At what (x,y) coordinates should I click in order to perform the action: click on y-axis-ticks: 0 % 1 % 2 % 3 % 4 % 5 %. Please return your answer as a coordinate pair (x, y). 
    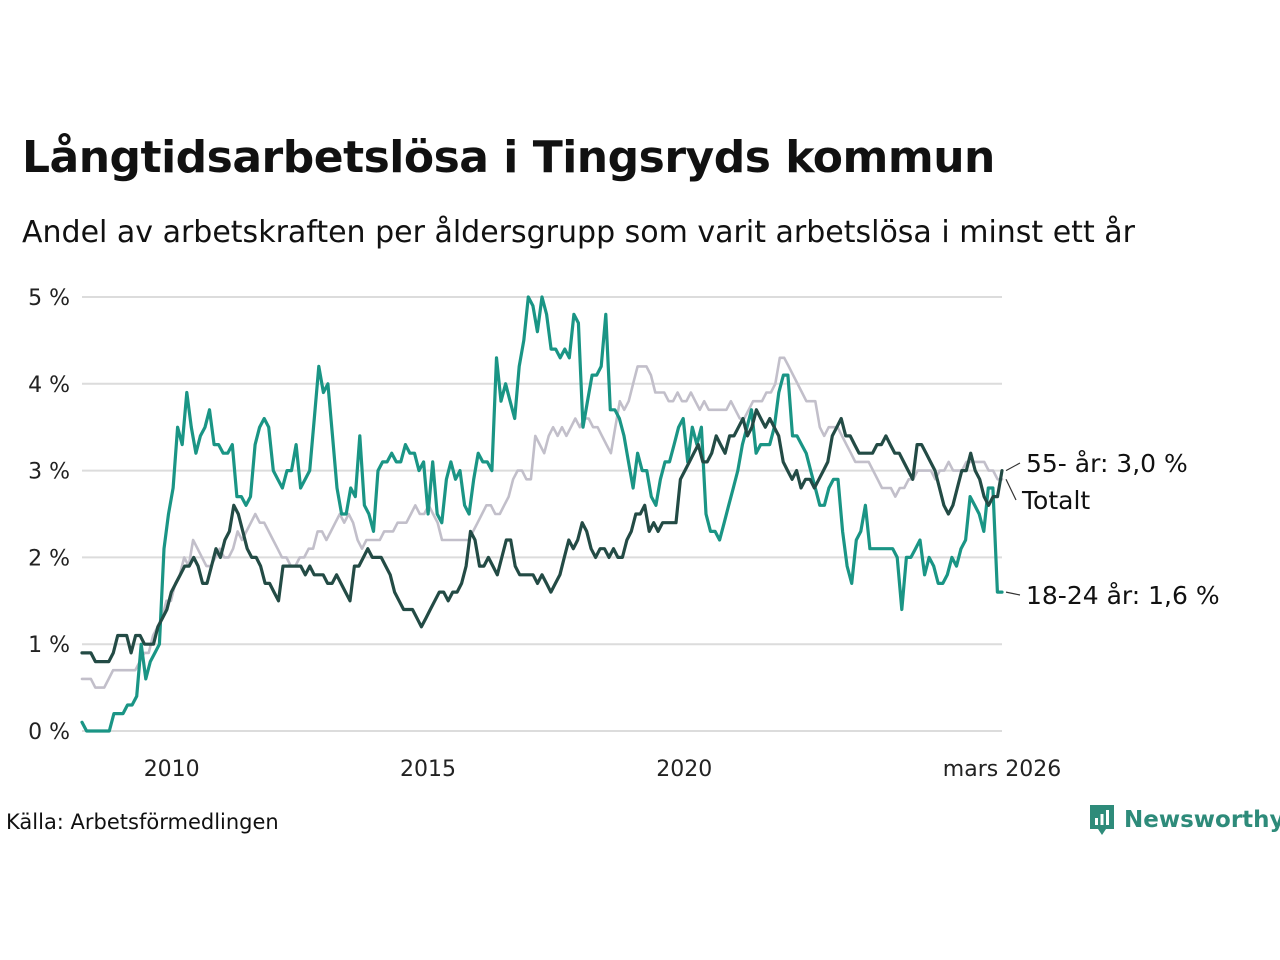
    Looking at the image, I should click on (49, 515).